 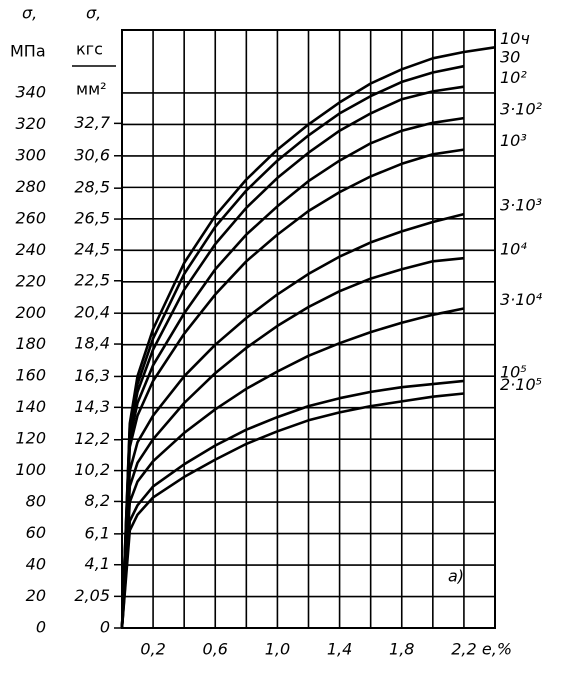 What do you see at coordinates (92, 595) in the screenshot?
I see `y2-tick-label: 2,05` at bounding box center [92, 595].